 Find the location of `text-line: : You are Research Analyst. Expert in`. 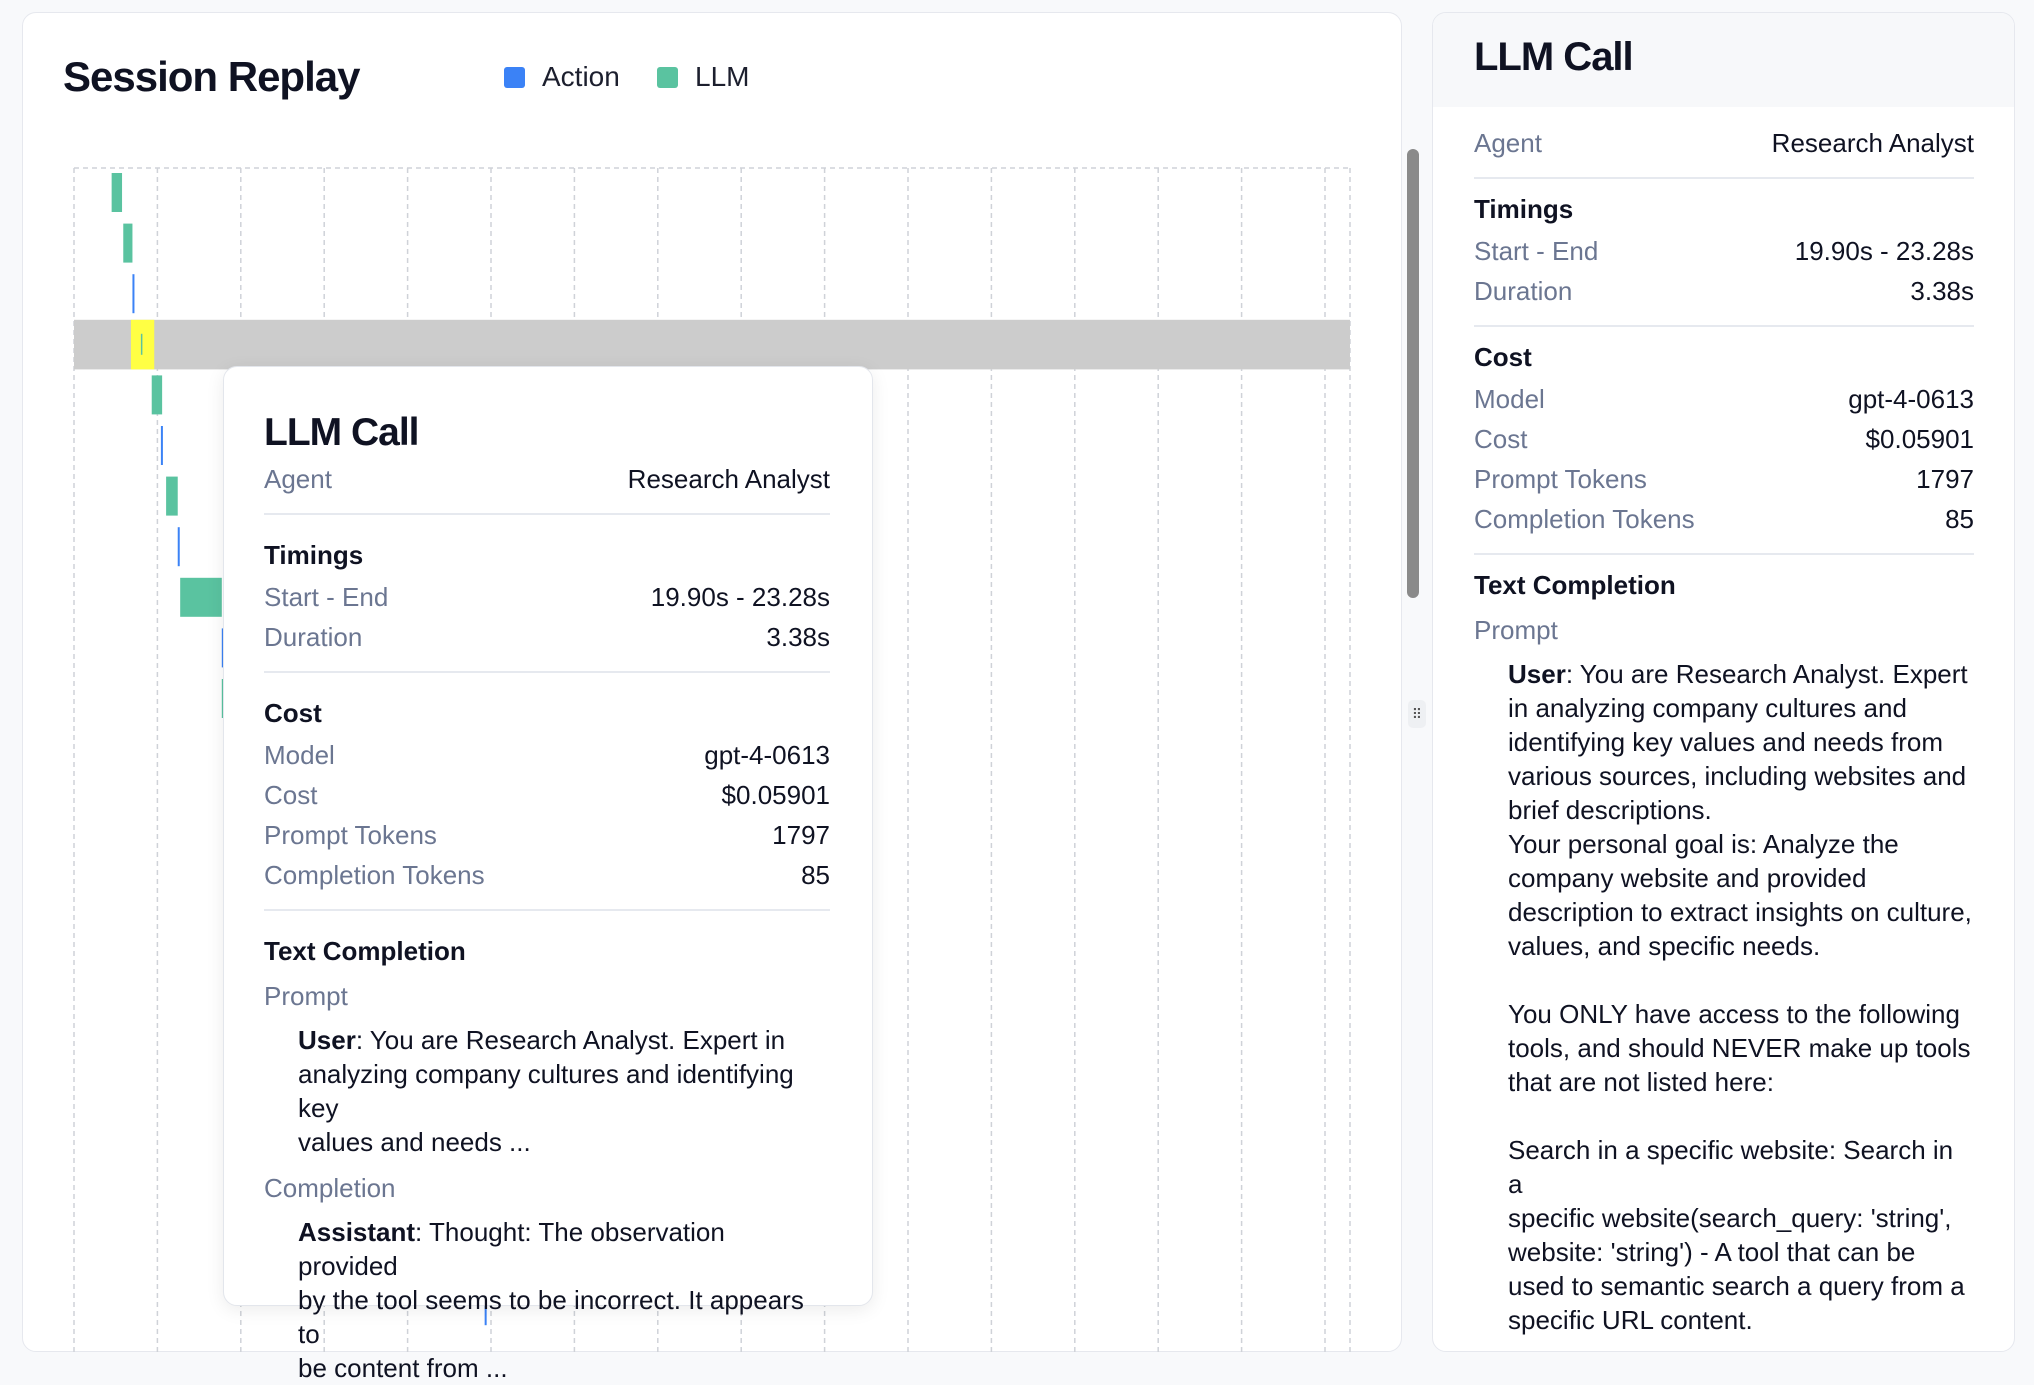

text-line: : You are Research Analyst. Expert in is located at coordinates (570, 1040).